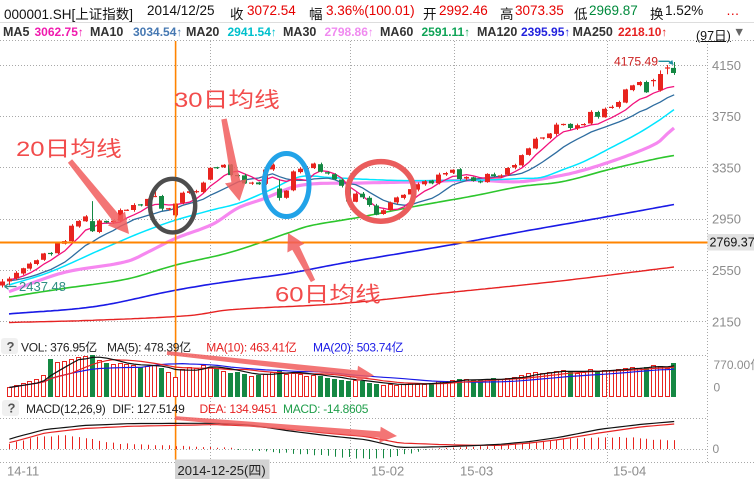 The height and width of the screenshot is (483, 754). I want to click on svg-text: MA(5): 478.39亿, so click(149, 346).